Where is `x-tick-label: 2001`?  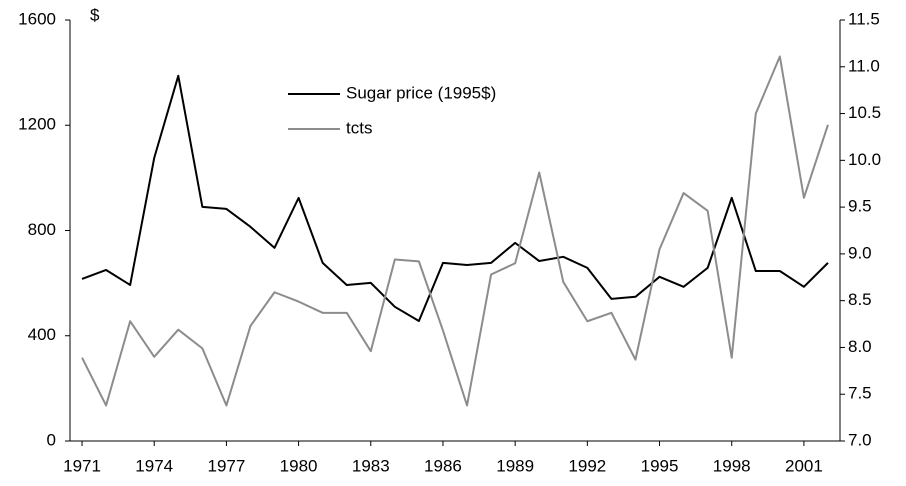 x-tick-label: 2001 is located at coordinates (804, 465).